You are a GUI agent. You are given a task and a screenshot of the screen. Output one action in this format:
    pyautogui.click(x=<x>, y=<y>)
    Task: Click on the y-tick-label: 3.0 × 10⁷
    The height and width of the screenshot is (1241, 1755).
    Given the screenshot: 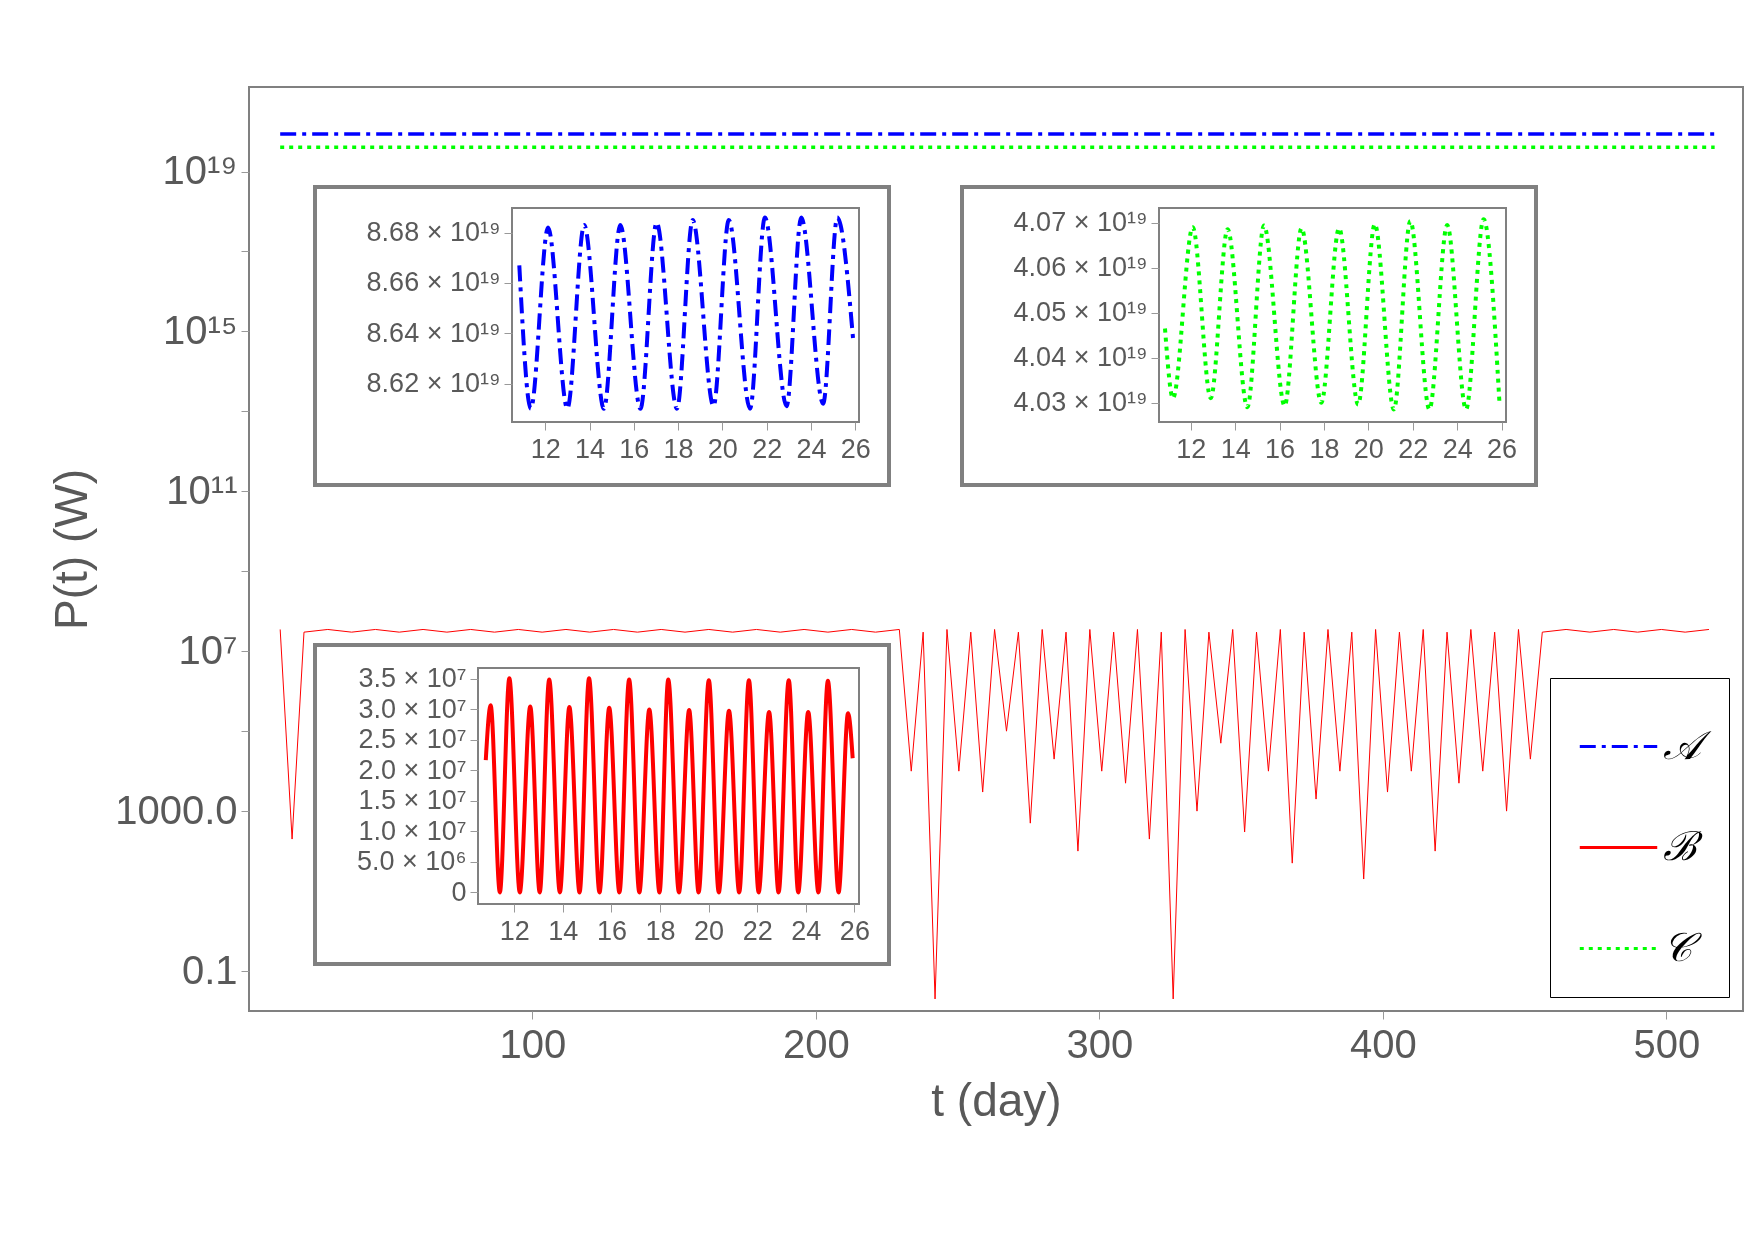 What is the action you would take?
    pyautogui.click(x=412, y=708)
    